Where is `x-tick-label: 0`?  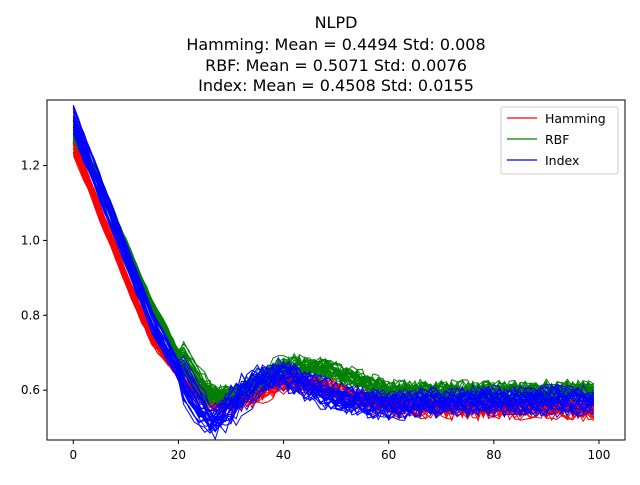
x-tick-label: 0 is located at coordinates (73, 455).